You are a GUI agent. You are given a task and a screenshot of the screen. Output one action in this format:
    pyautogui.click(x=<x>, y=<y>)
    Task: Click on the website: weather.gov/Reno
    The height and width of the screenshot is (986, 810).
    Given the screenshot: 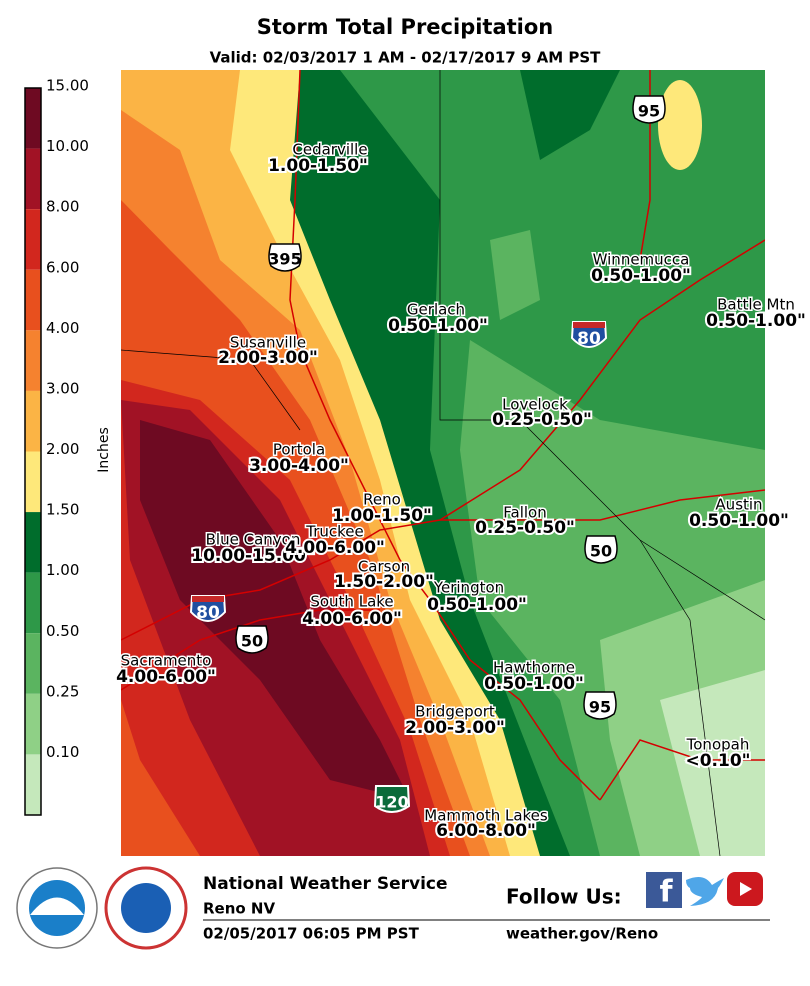 What is the action you would take?
    pyautogui.click(x=582, y=934)
    